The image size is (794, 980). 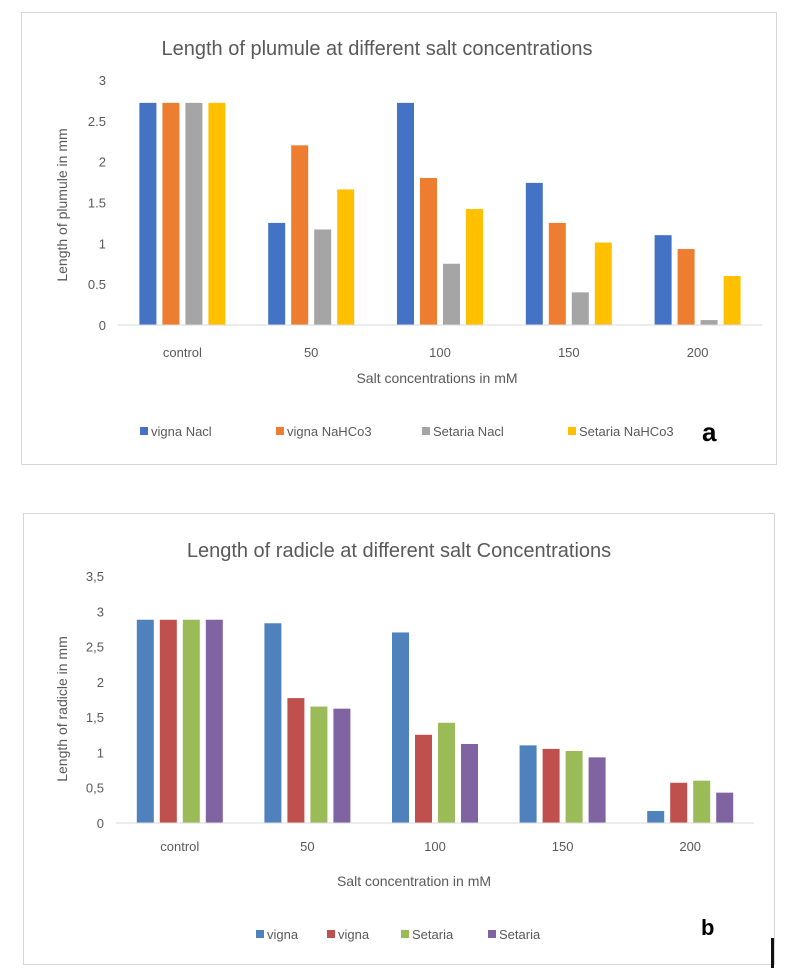 I want to click on panel-label-b: b, so click(x=707, y=927).